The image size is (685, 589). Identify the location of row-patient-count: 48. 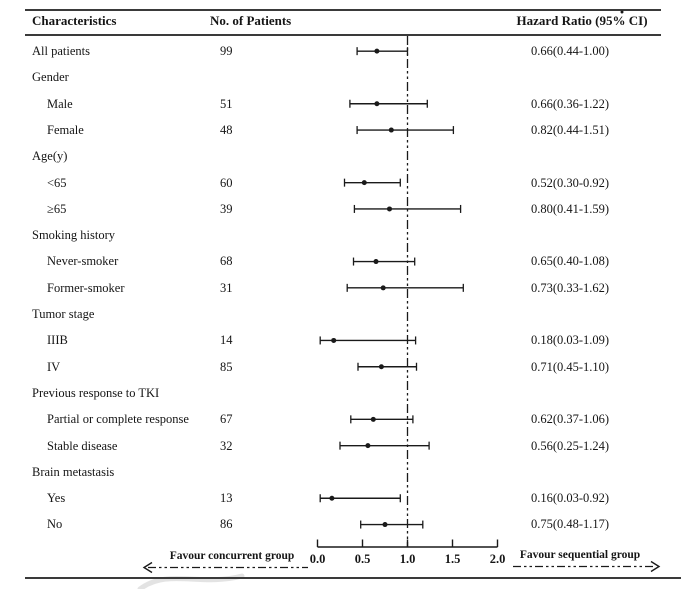
(226, 129).